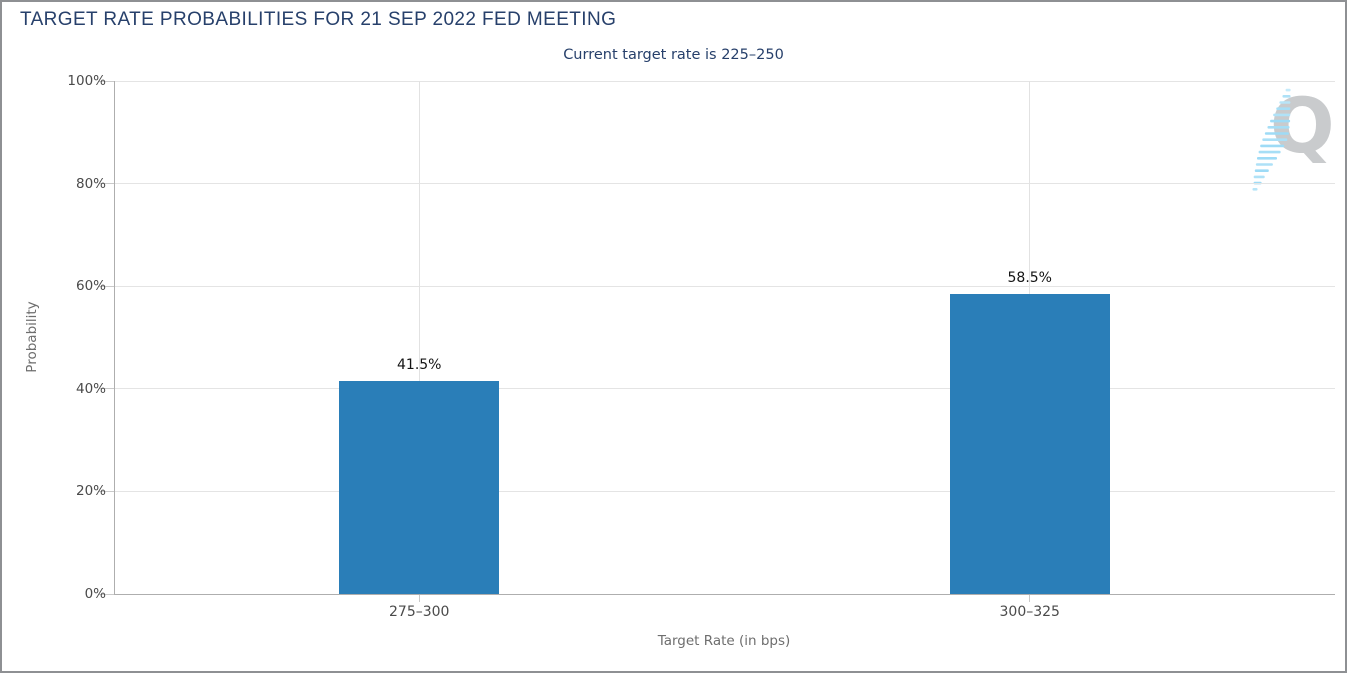 This screenshot has width=1347, height=673. Describe the element at coordinates (114, 338) in the screenshot. I see `y-axis-line` at that location.